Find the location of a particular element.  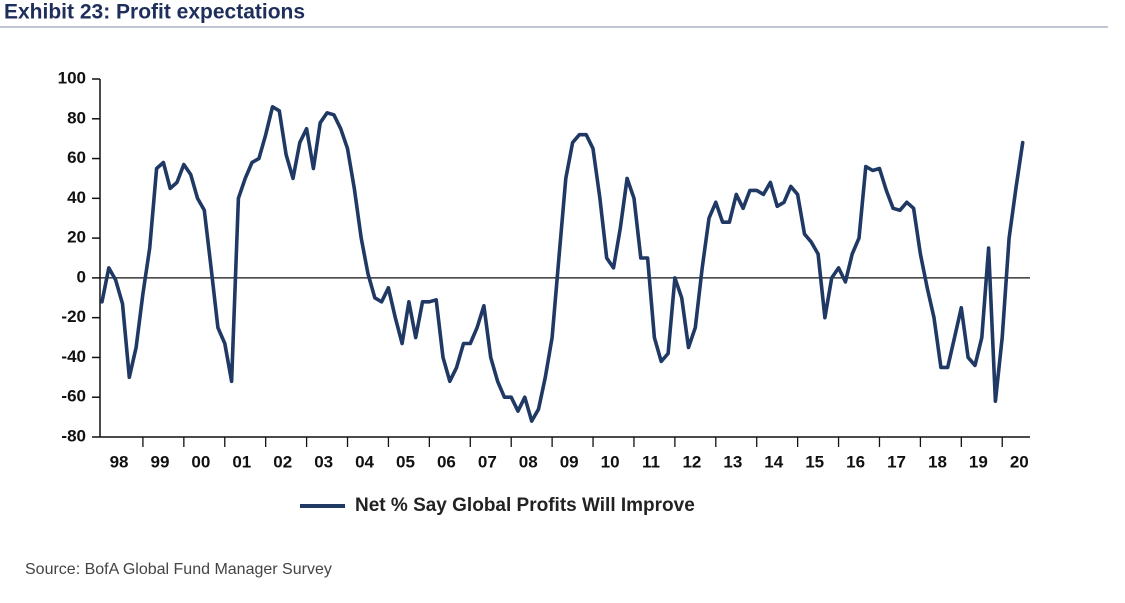

x-tick-label: 19 is located at coordinates (978, 461).